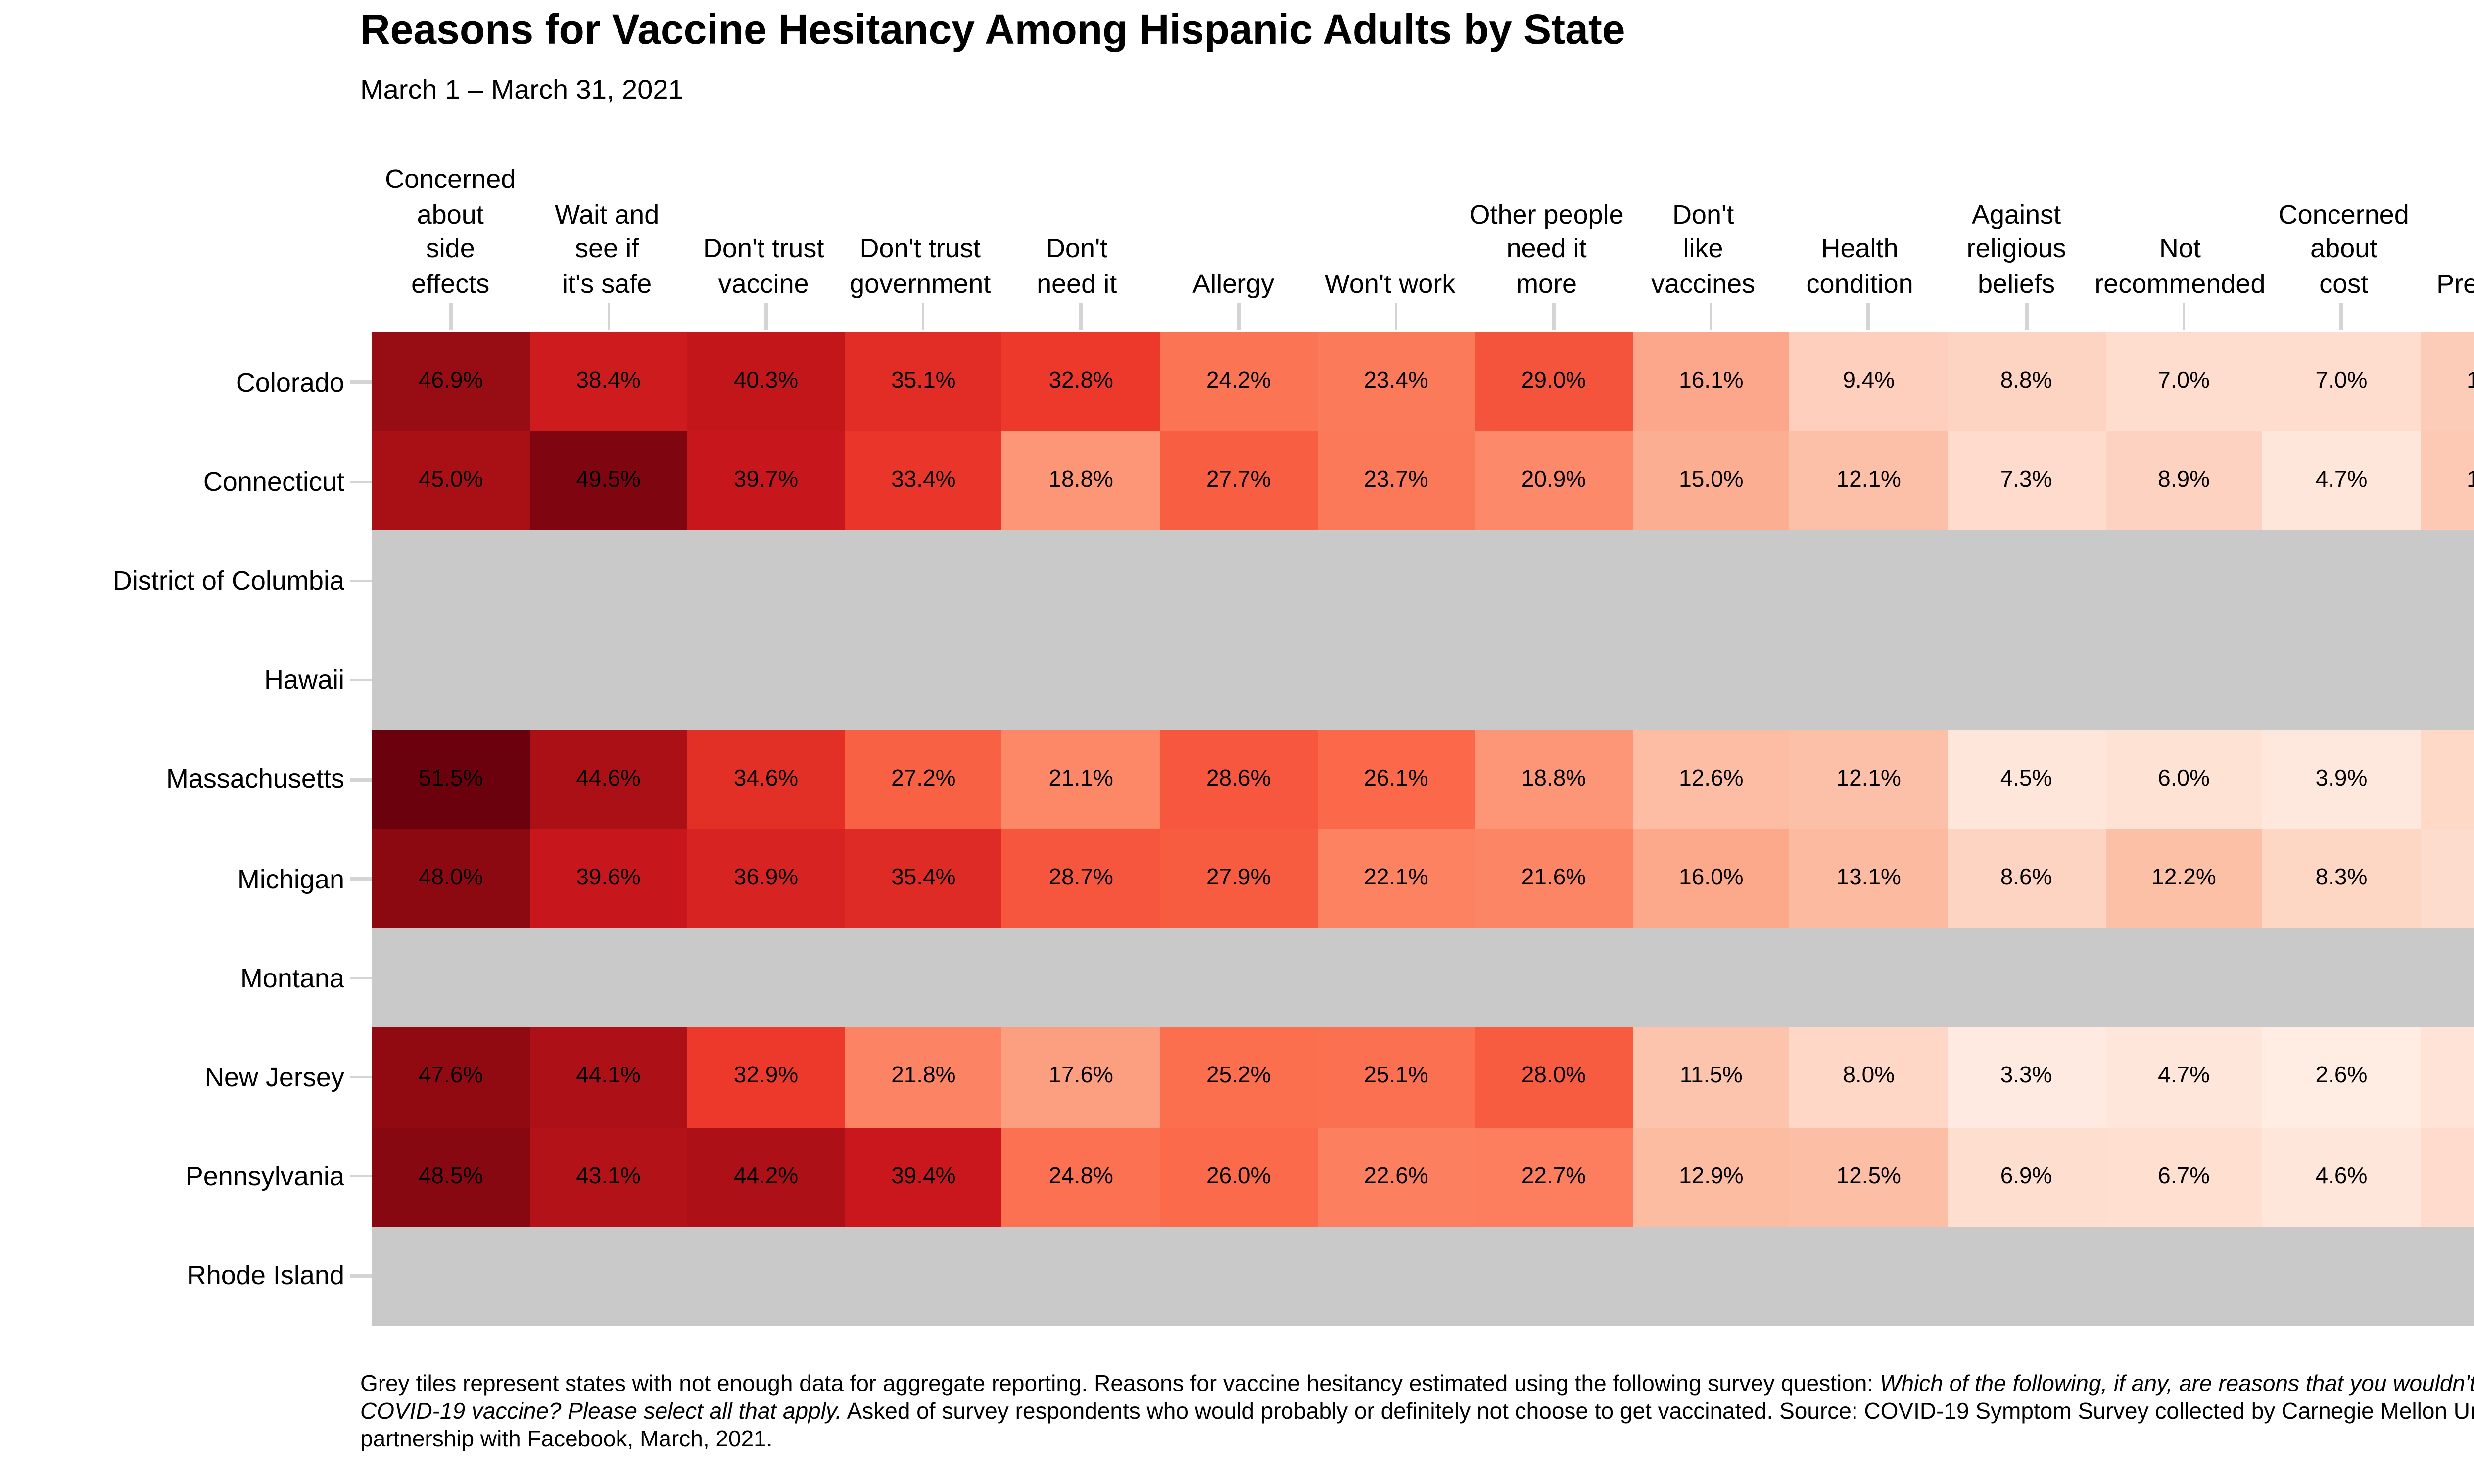  I want to click on heatmap-cell: 13.1%, so click(1869, 878).